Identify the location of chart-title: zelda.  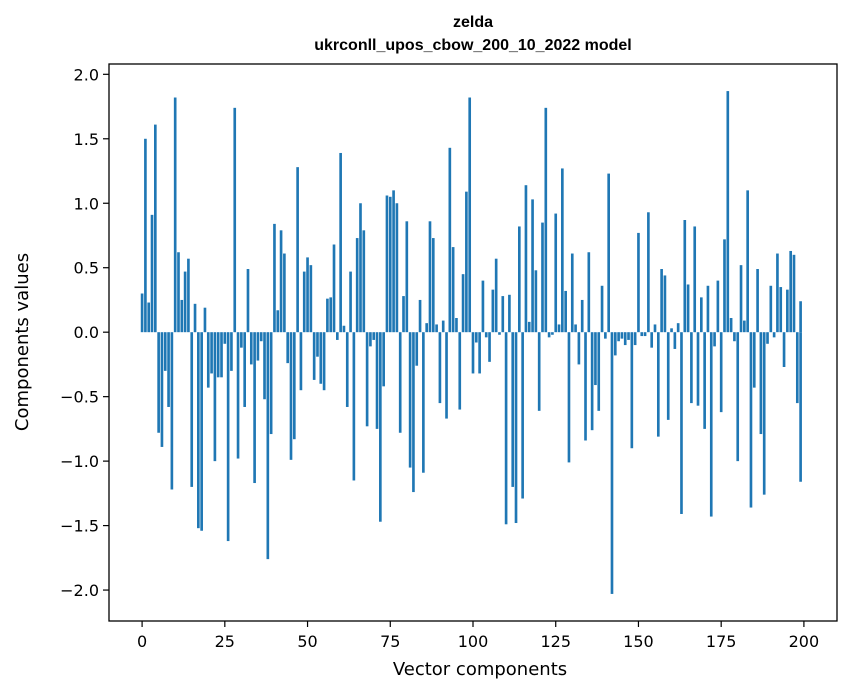
(473, 22).